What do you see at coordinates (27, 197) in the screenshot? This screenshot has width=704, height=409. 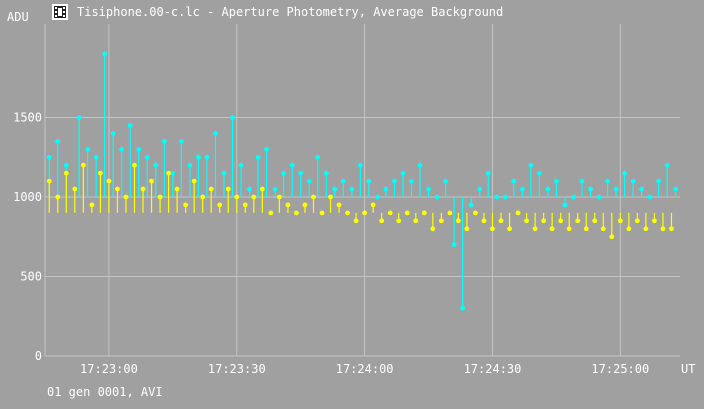 I see `y-tick-label: 1000` at bounding box center [27, 197].